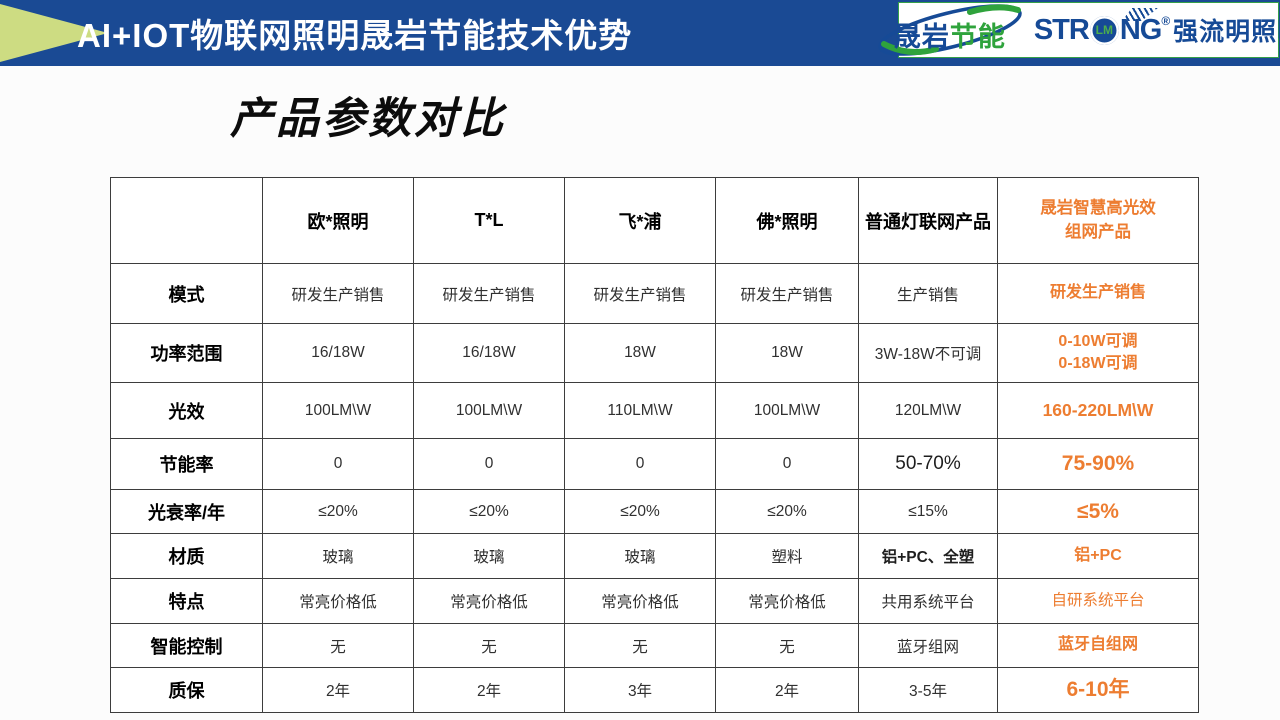 The width and height of the screenshot is (1280, 720). I want to click on table-row: 智能控制 无 无 无 无 蓝牙组网 蓝牙自组网, so click(654, 645).